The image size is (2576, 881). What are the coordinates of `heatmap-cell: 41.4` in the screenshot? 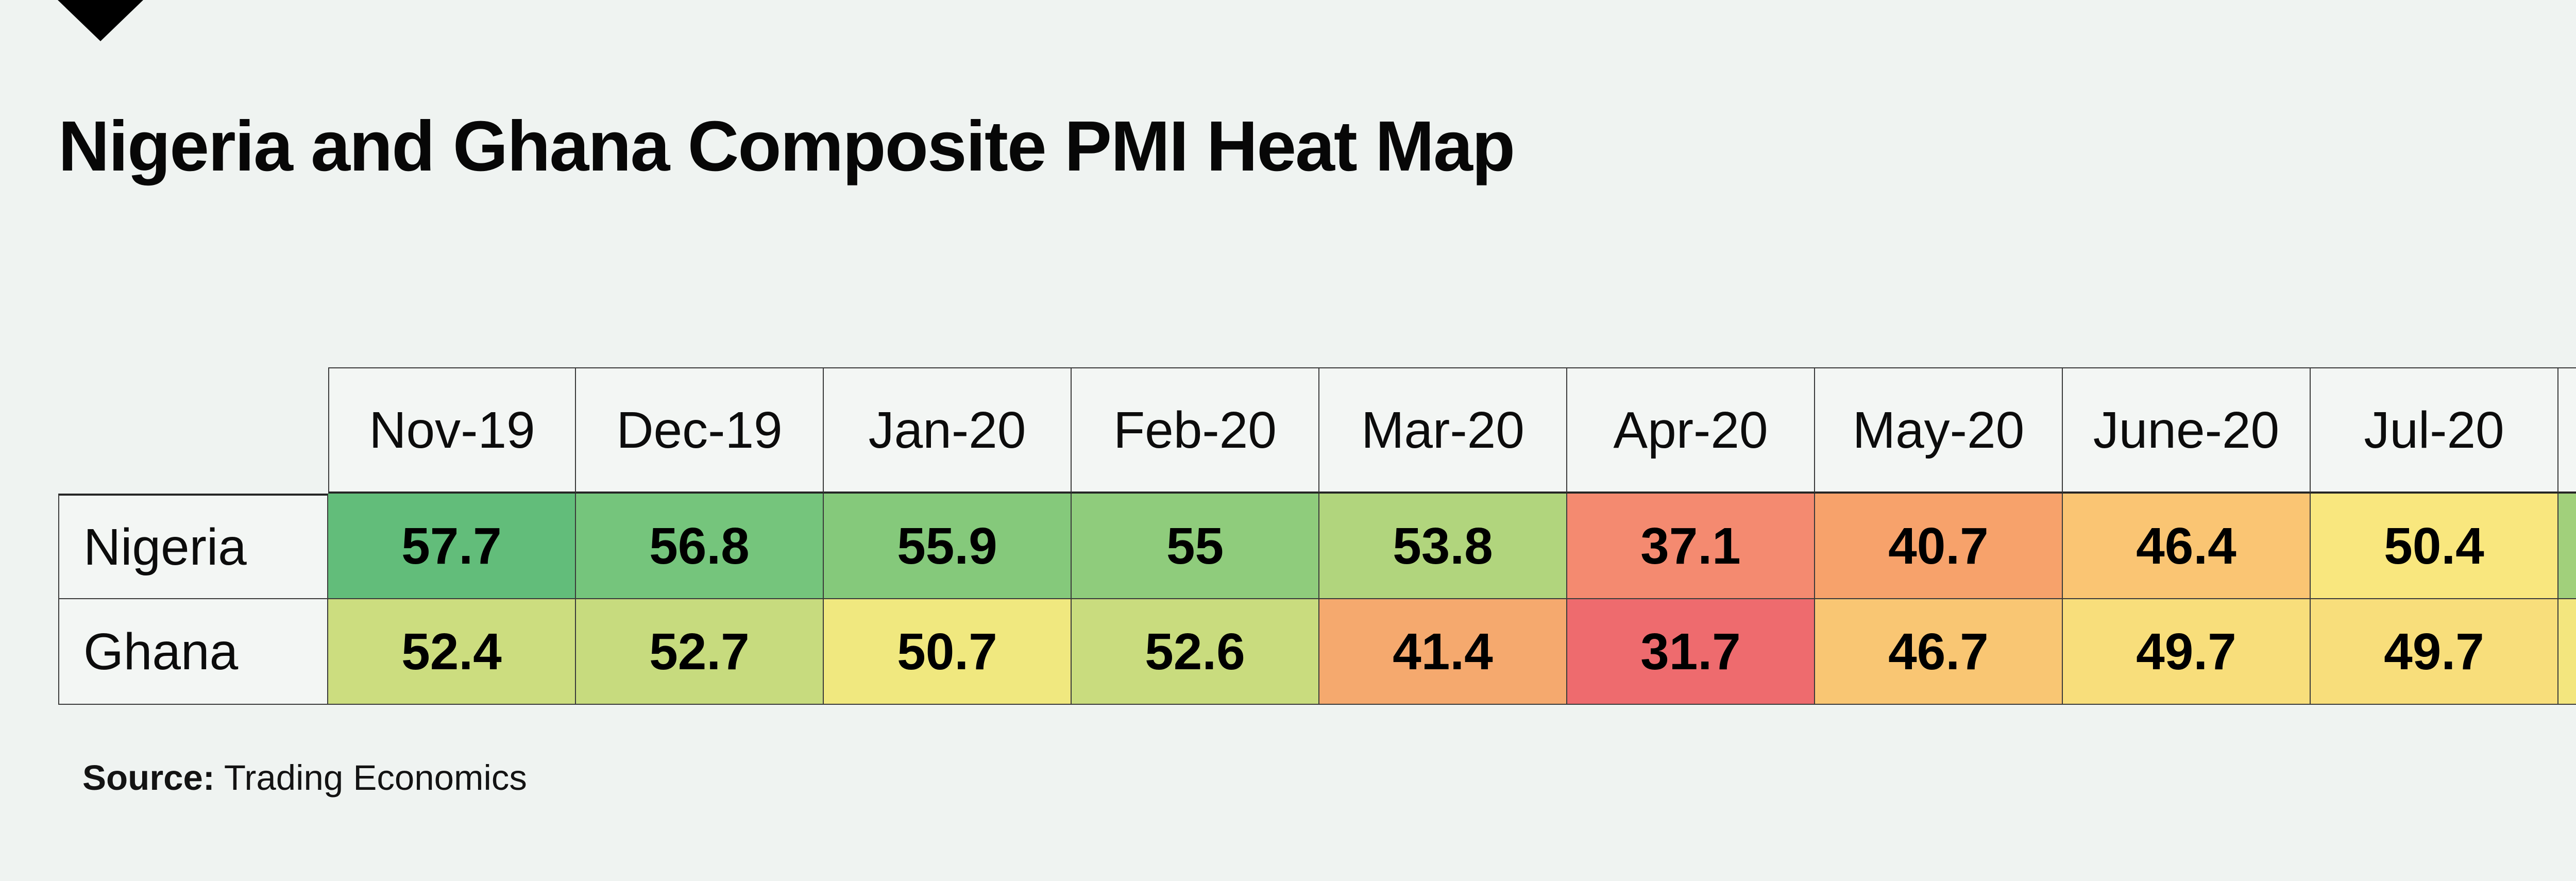 It's located at (1443, 652).